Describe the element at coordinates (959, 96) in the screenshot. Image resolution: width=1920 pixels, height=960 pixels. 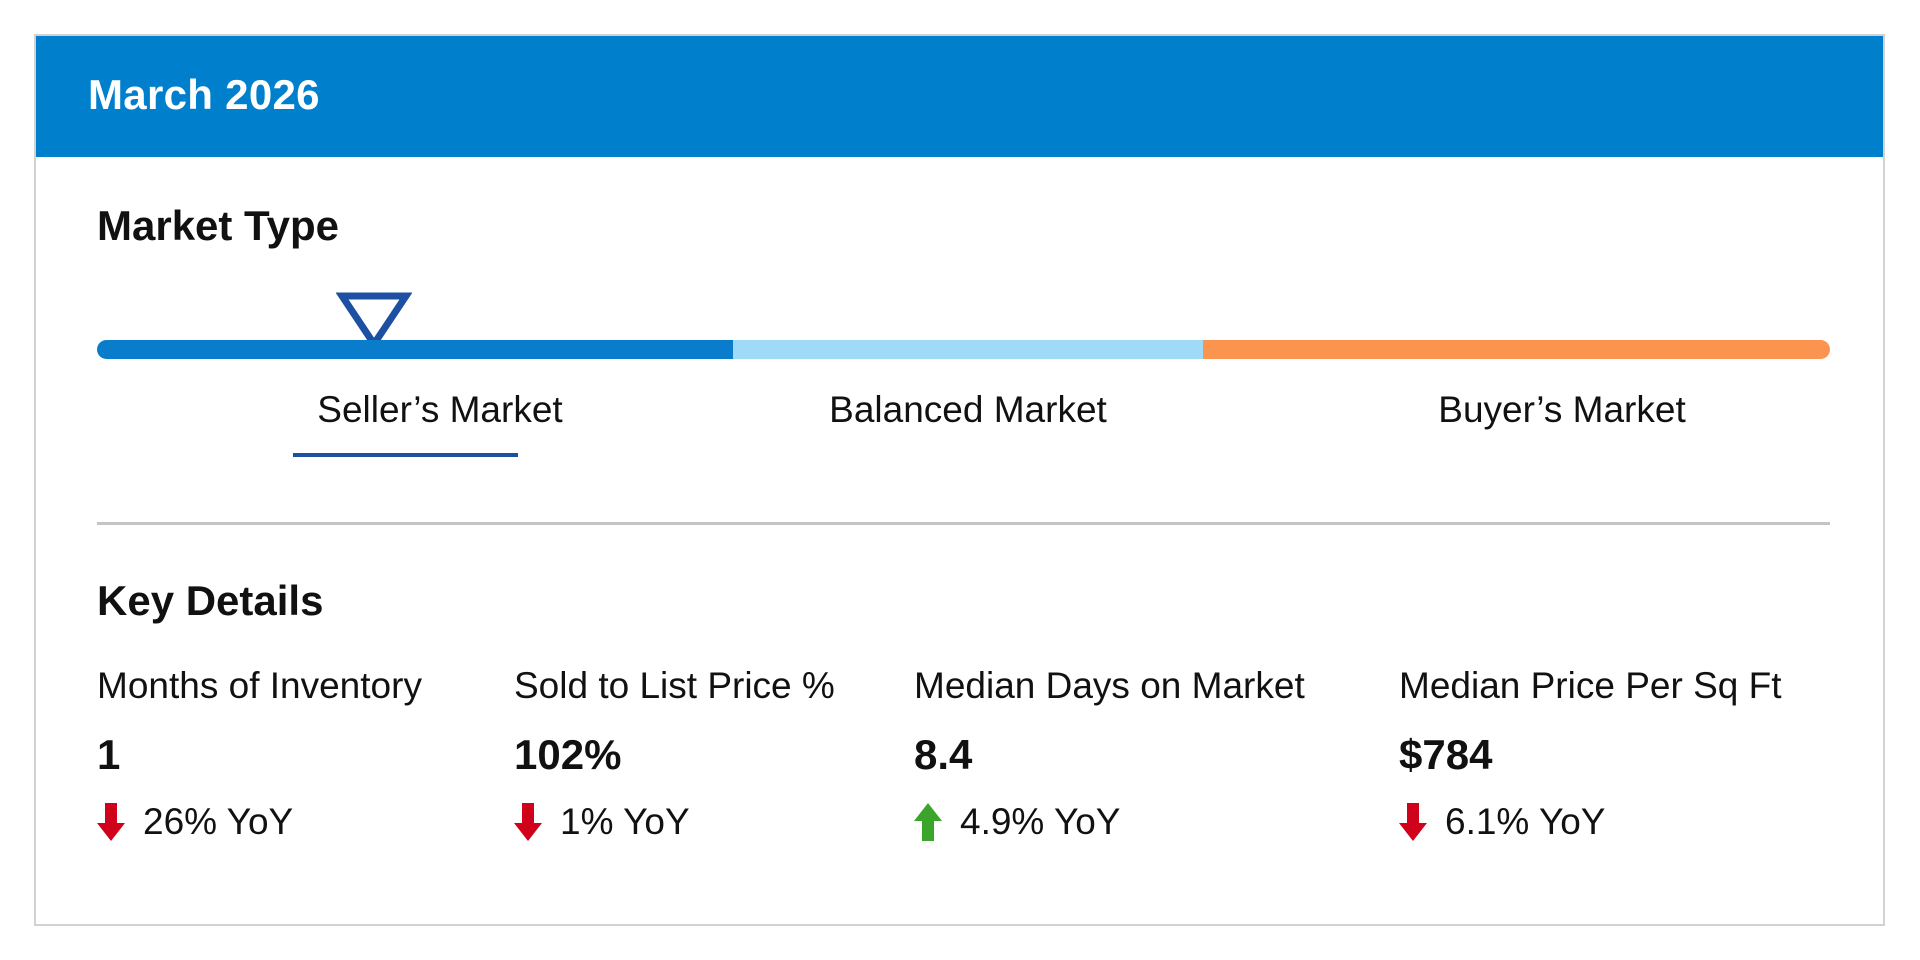
I see `card-header: March 2026` at that location.